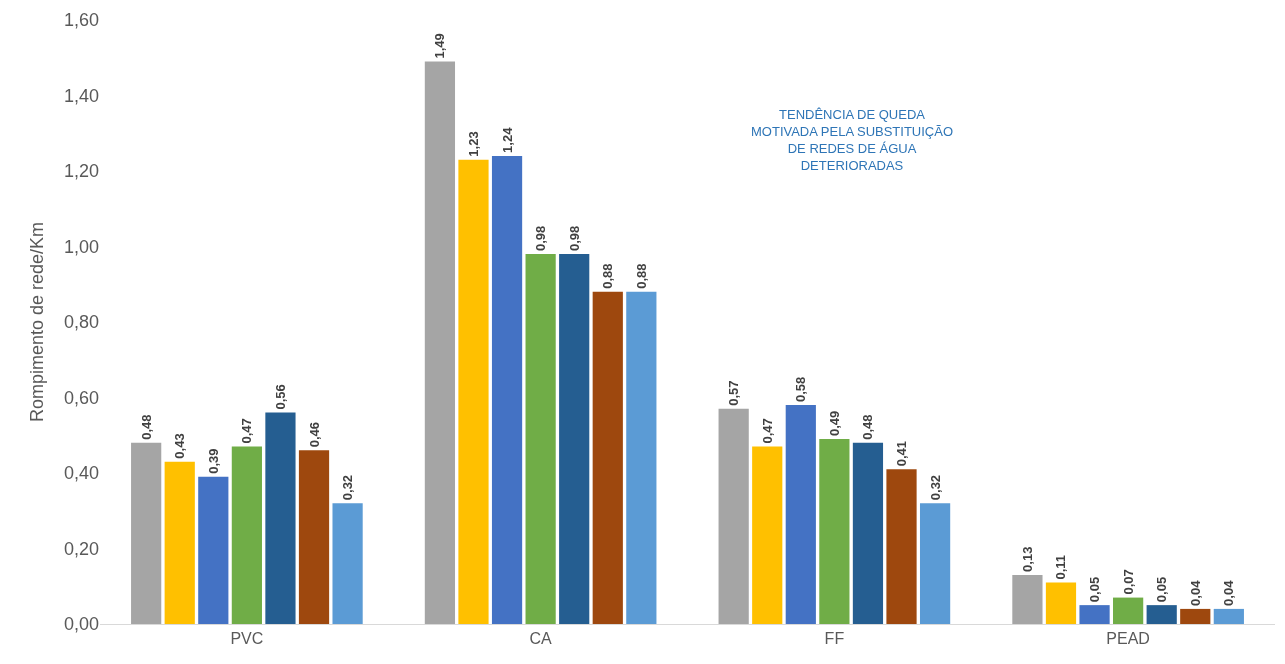  What do you see at coordinates (902, 453) in the screenshot?
I see `data-label: 0,41` at bounding box center [902, 453].